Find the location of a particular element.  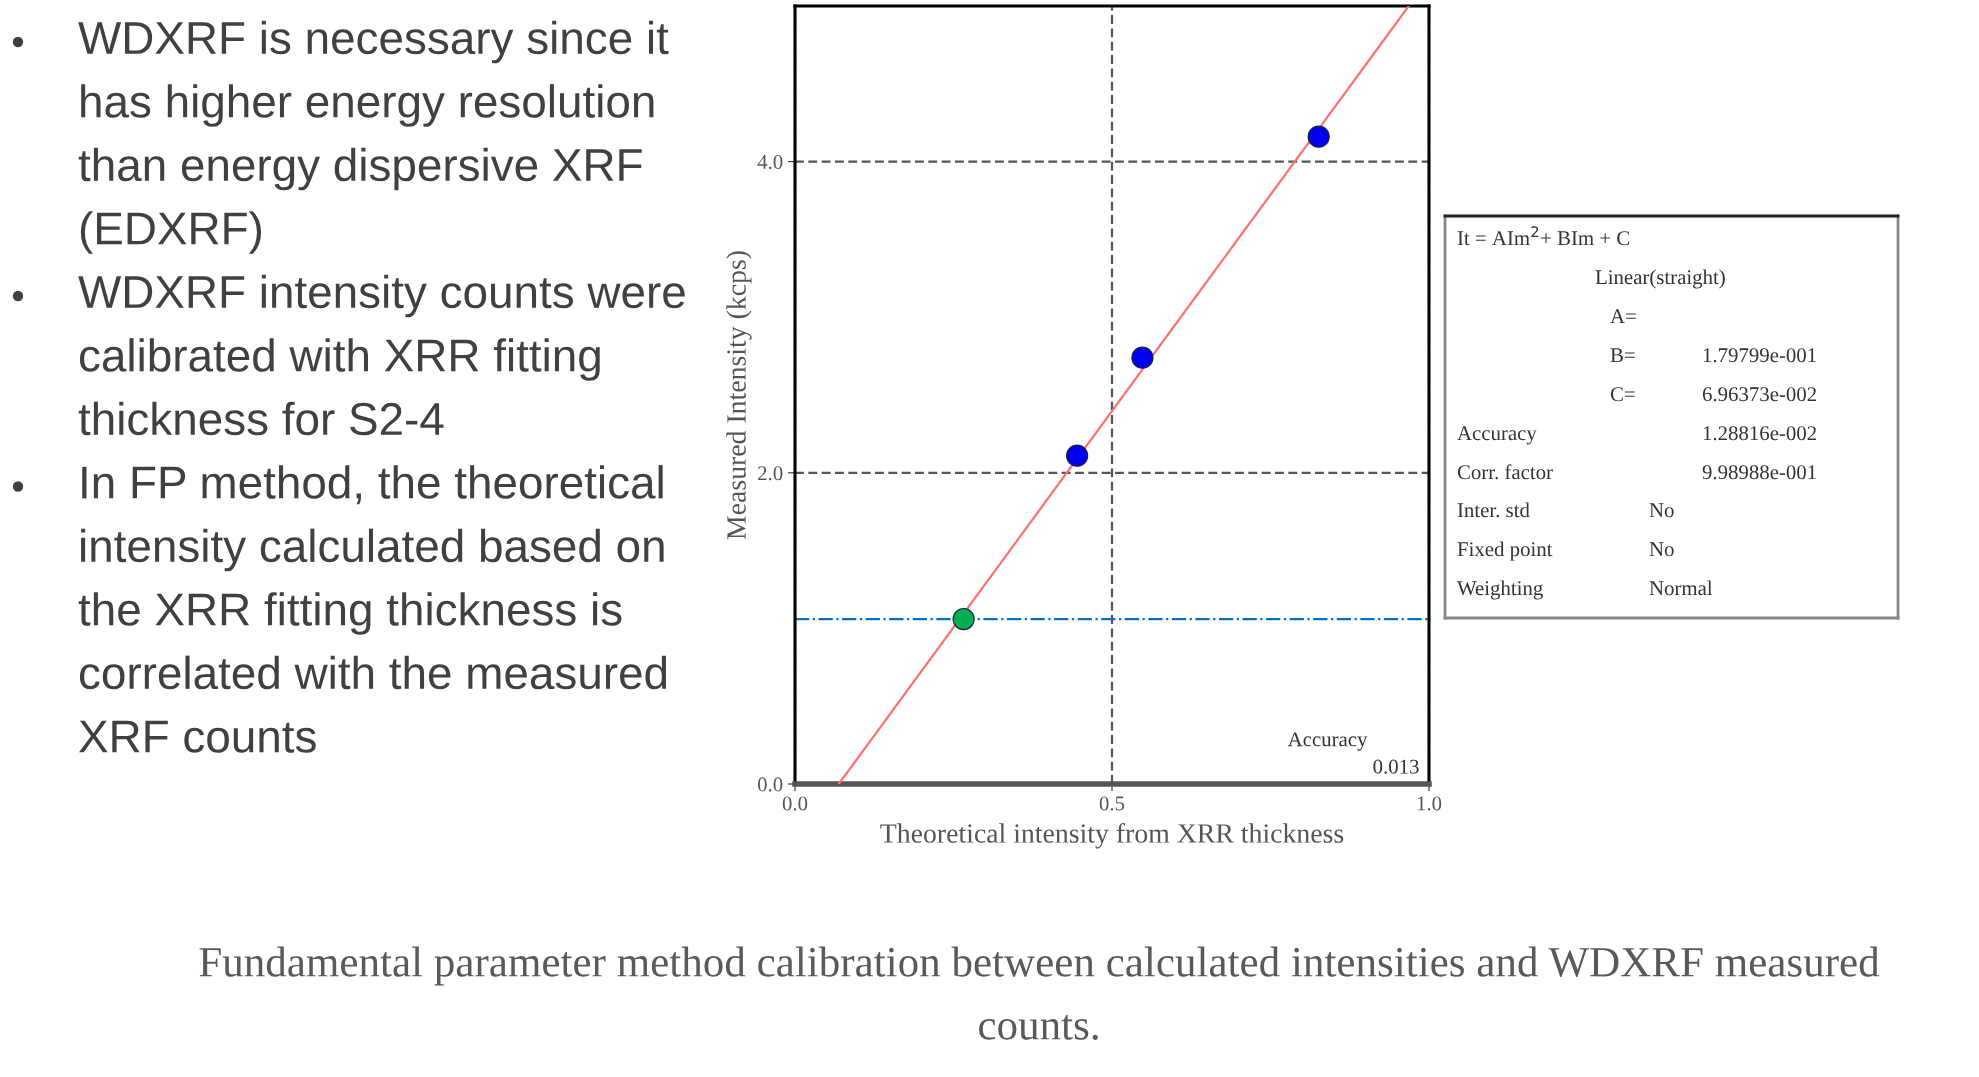

text: 1.28816e-002 is located at coordinates (1759, 433).